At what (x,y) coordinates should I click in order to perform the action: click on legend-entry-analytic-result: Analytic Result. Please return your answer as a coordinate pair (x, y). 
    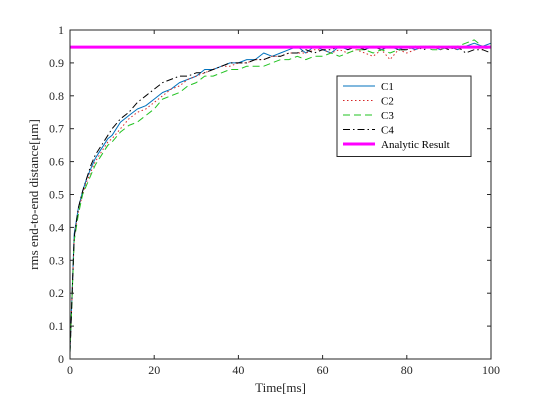
    Looking at the image, I should click on (415, 145).